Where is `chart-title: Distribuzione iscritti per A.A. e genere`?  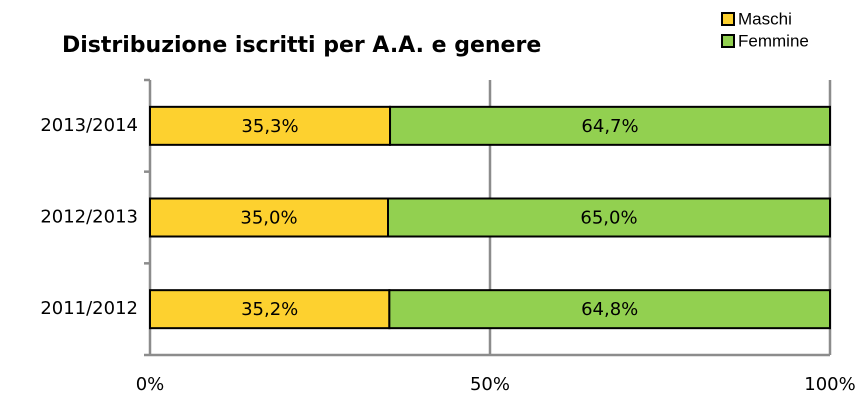
chart-title: Distribuzione iscritti per A.A. e genere is located at coordinates (301, 45).